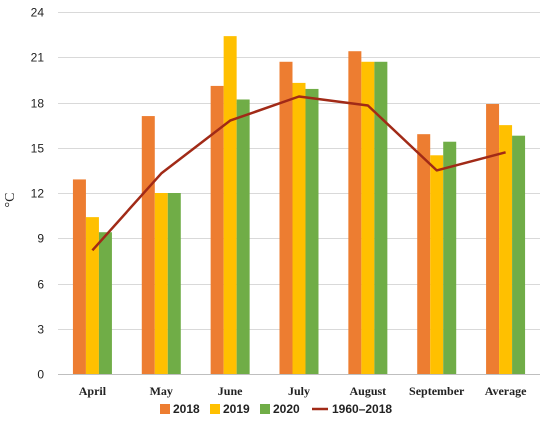 The image size is (550, 424). I want to click on bar-2018-september, so click(424, 254).